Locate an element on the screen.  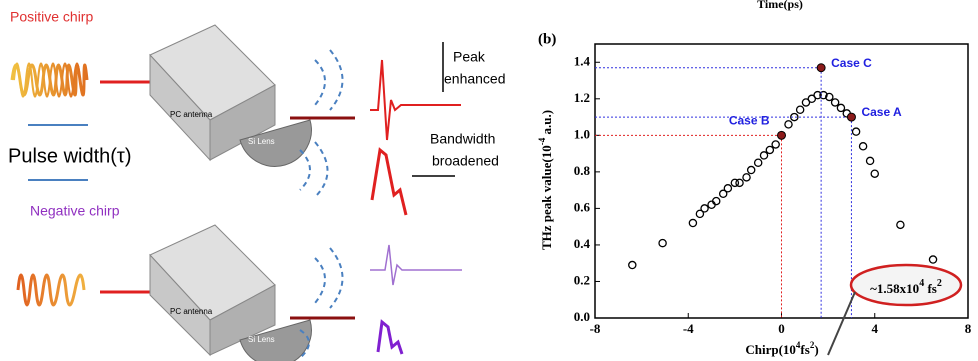
label: Negative chirp is located at coordinates (75, 211).